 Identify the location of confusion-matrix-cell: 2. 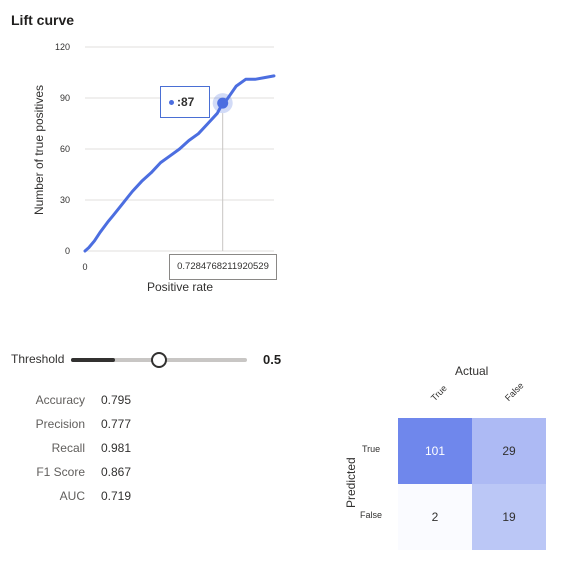
(435, 517).